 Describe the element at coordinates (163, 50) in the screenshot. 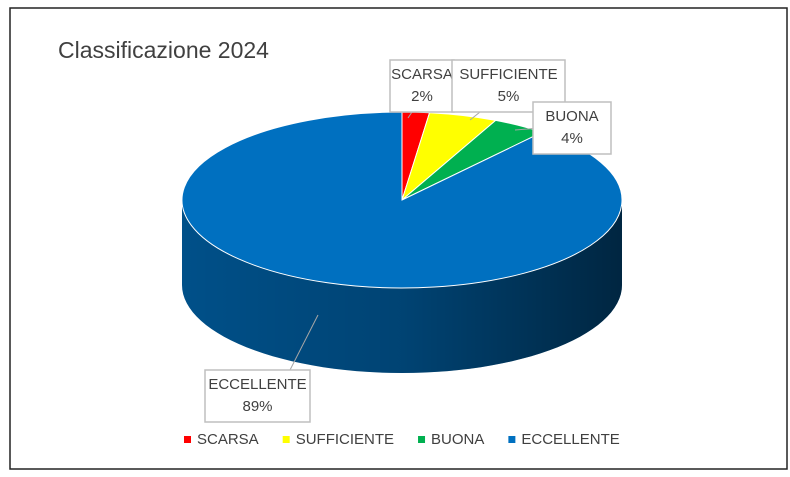

I see `chart-title: Classificazione 2024` at that location.